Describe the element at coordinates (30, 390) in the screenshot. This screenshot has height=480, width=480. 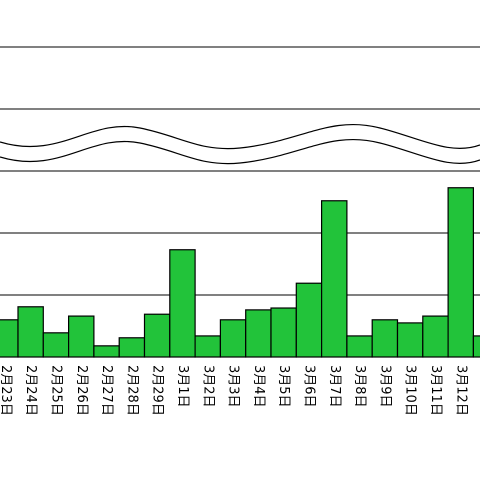
I see `x-tick-label: 2月24日` at that location.